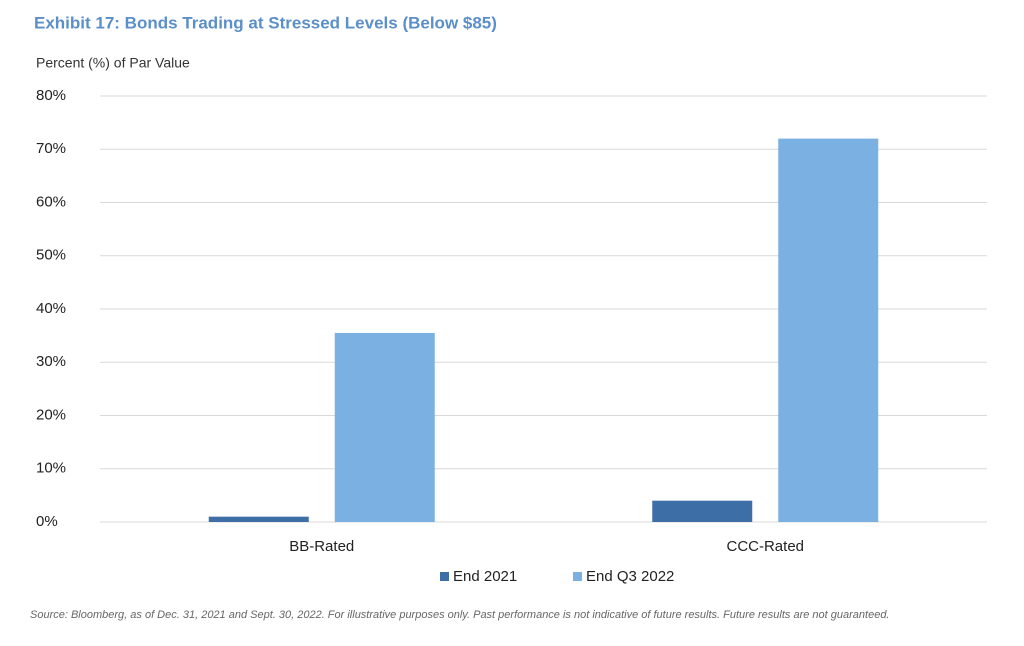  What do you see at coordinates (51, 414) in the screenshot?
I see `y-tick-label: 20%` at bounding box center [51, 414].